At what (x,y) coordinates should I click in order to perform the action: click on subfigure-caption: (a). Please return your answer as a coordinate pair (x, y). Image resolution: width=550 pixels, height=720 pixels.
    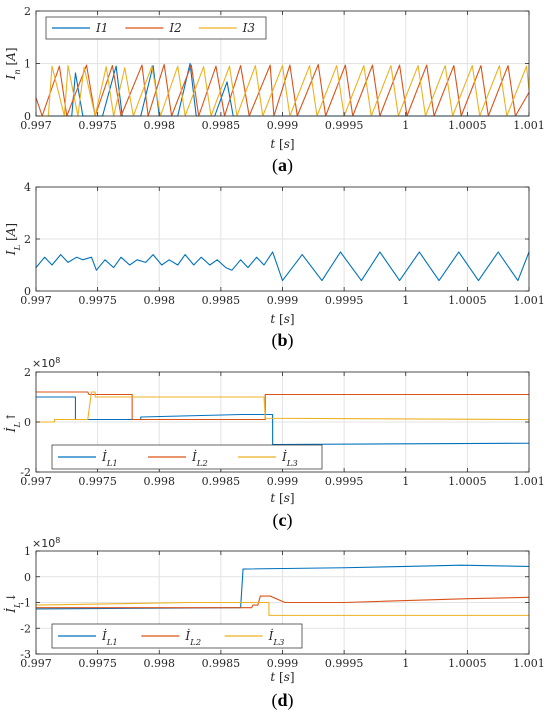
    Looking at the image, I should click on (282, 165).